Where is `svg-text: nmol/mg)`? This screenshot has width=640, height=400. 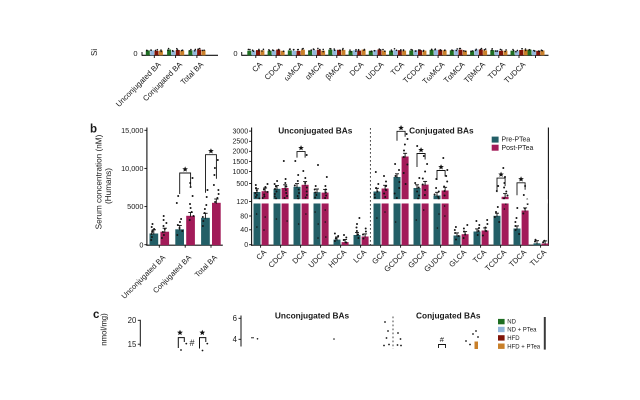 svg-text: nmol/mg) is located at coordinates (104, 329).